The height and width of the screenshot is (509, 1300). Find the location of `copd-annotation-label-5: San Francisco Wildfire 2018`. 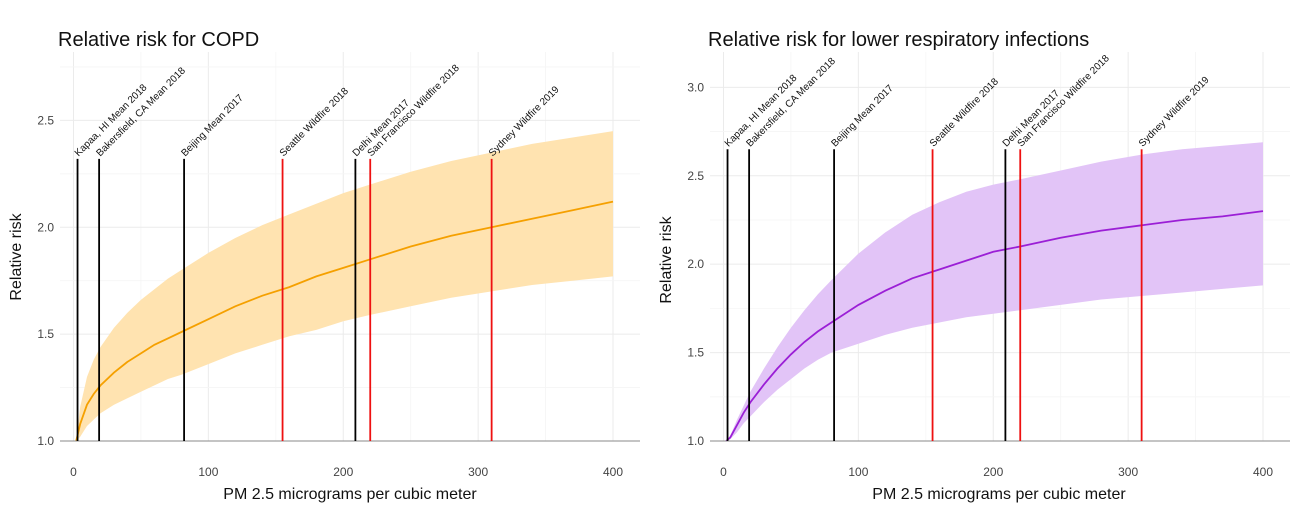

copd-annotation-label-5: San Francisco Wildfire 2018 is located at coordinates (414, 110).